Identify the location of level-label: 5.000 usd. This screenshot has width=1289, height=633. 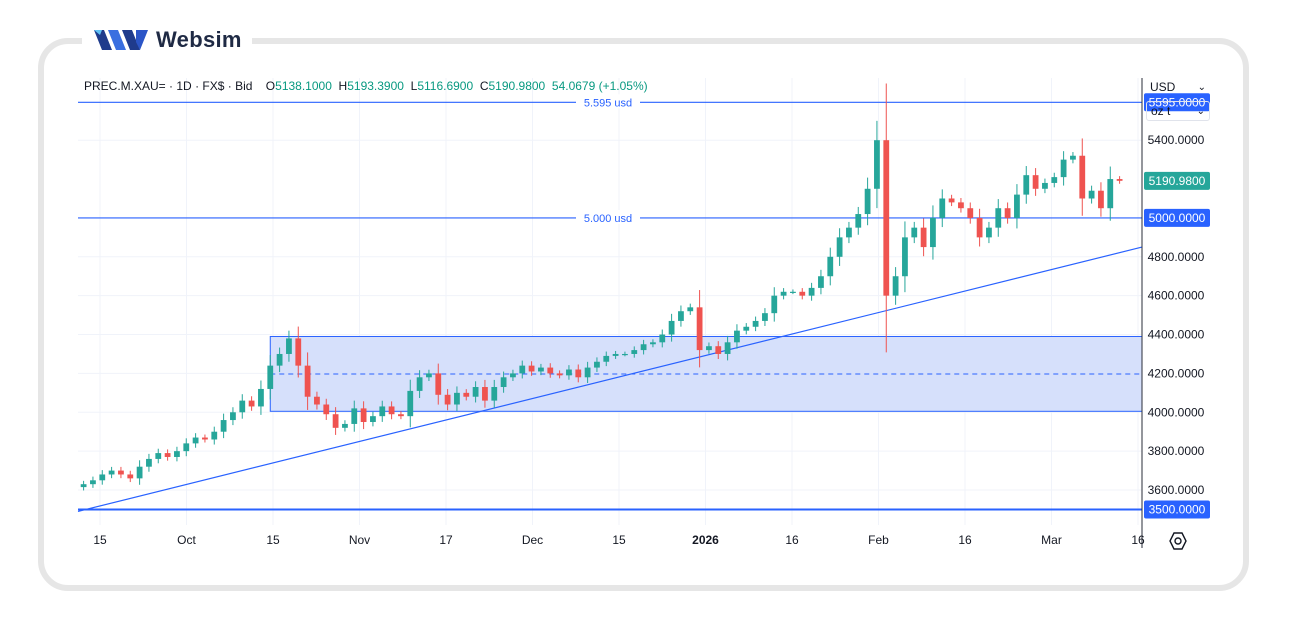
(608, 219).